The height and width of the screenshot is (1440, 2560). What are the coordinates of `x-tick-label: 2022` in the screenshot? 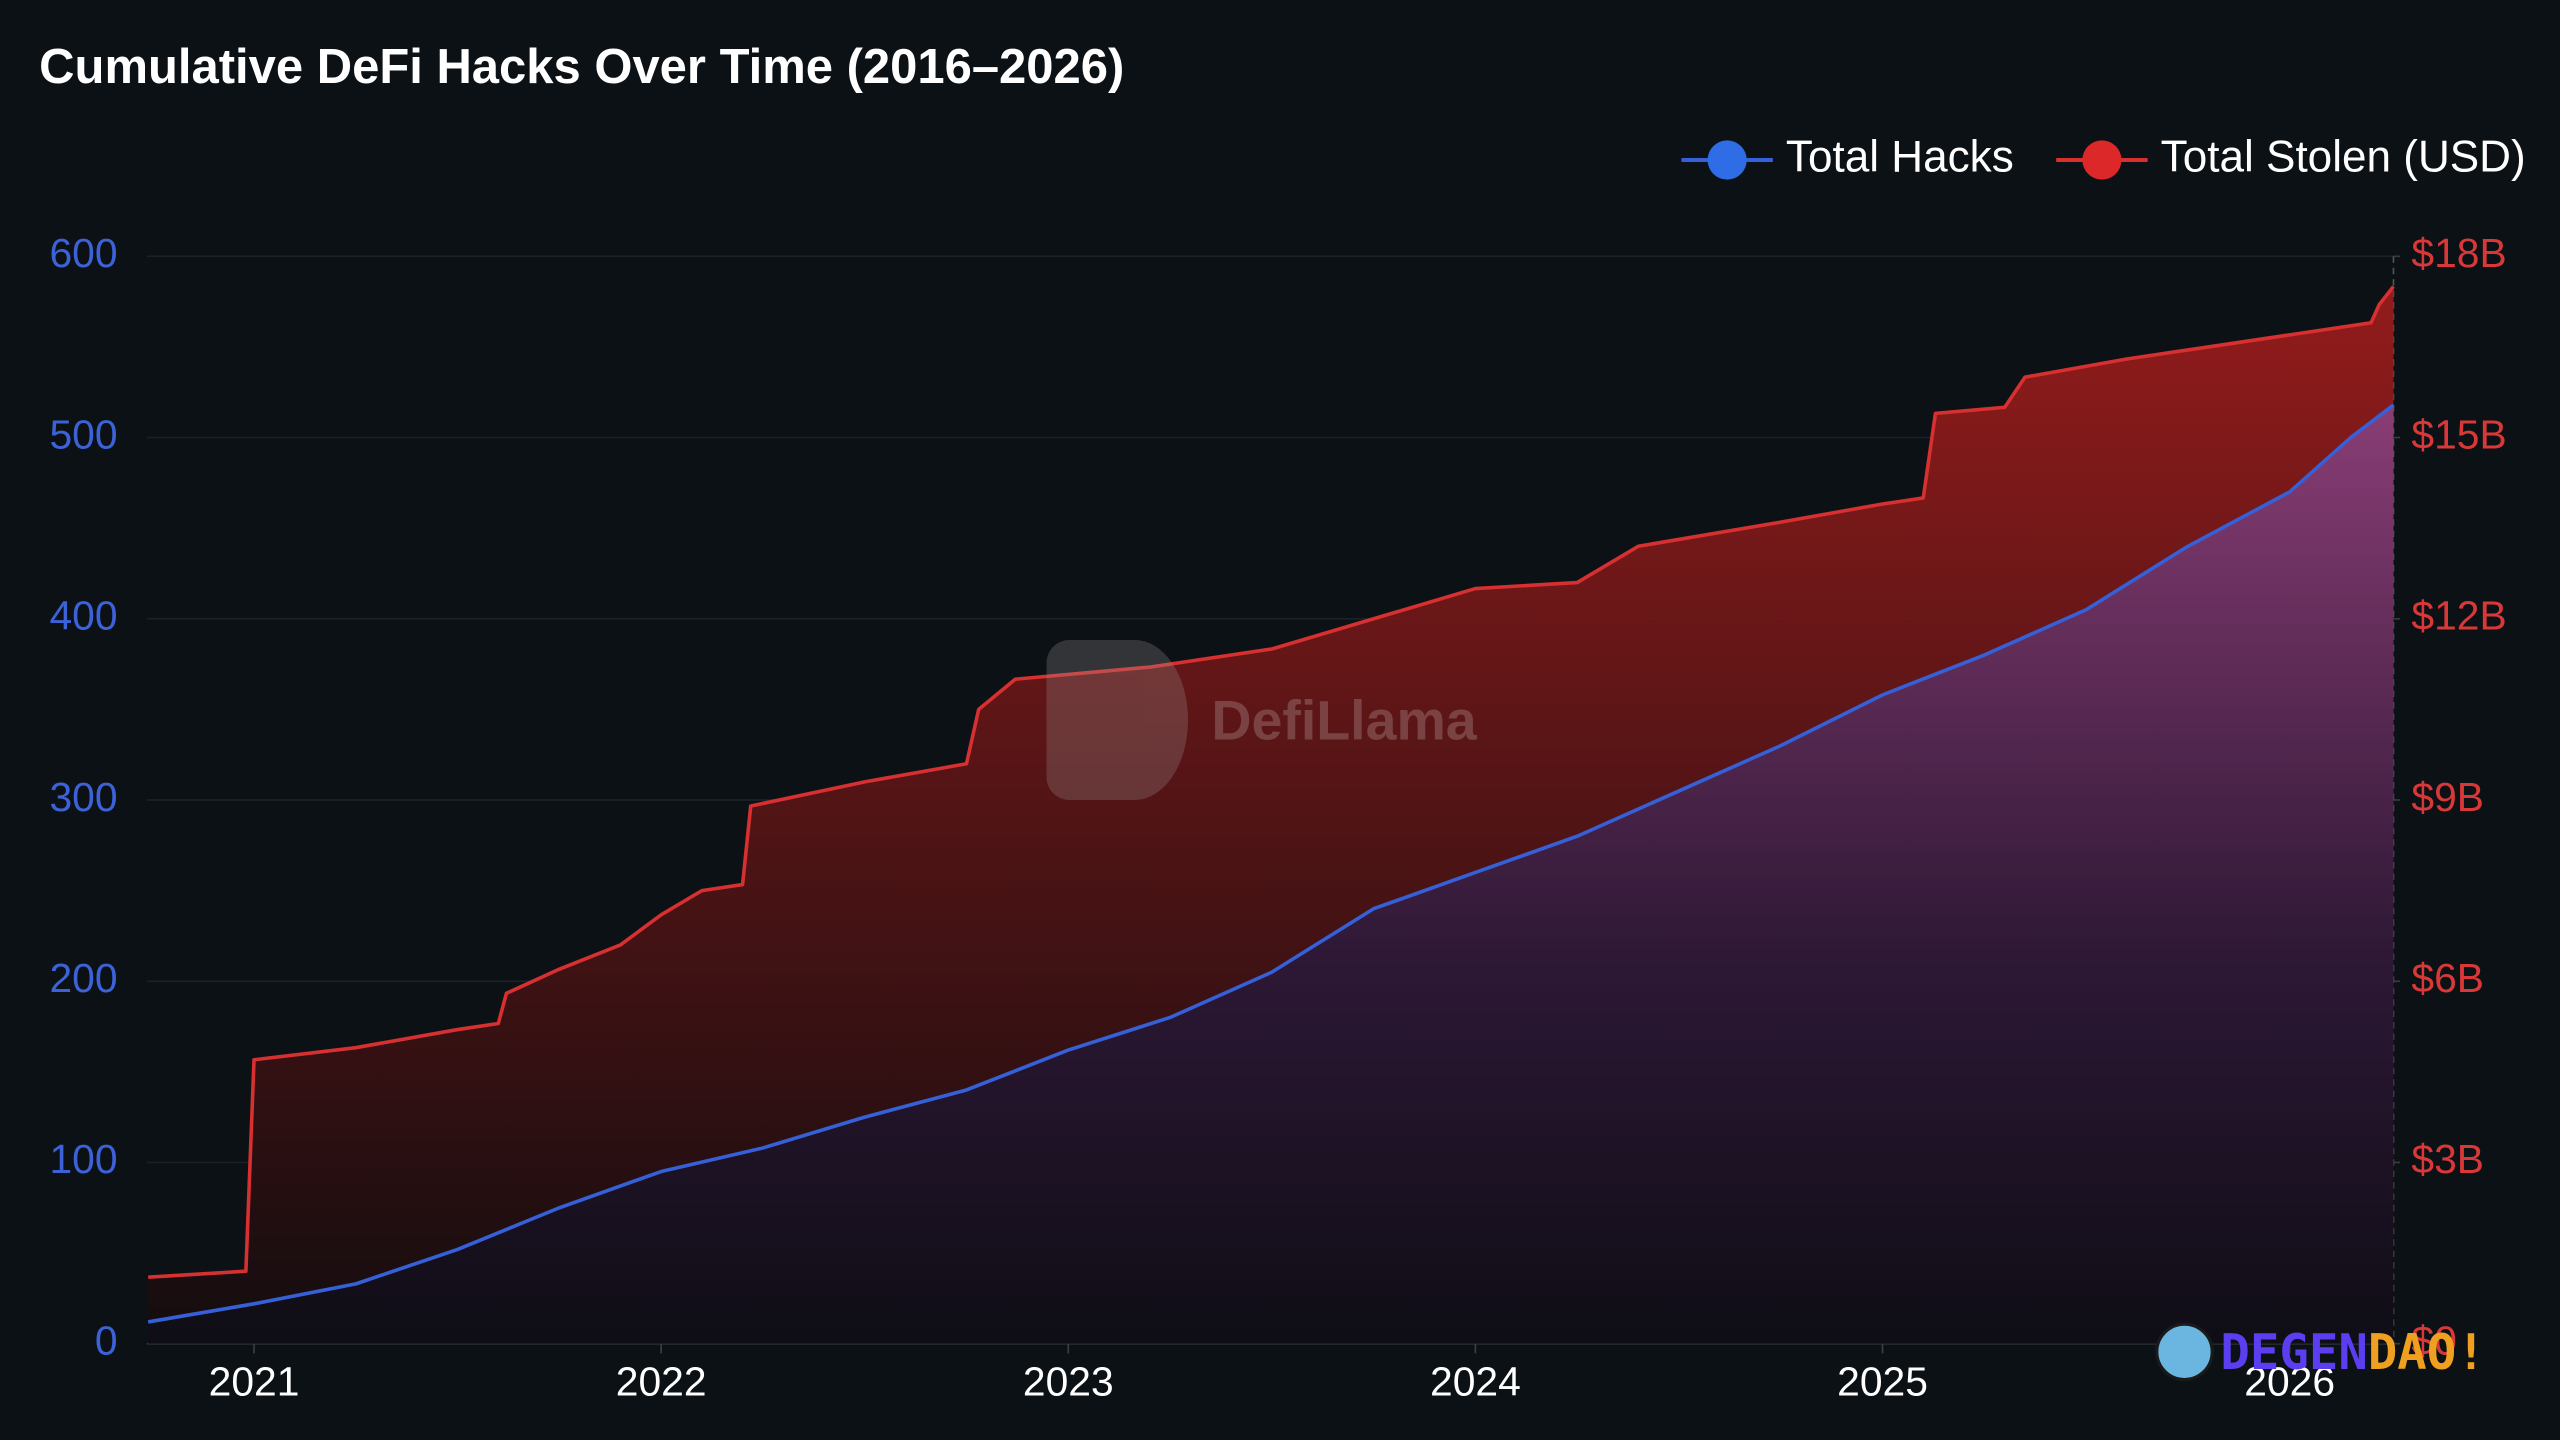 It's located at (661, 1381).